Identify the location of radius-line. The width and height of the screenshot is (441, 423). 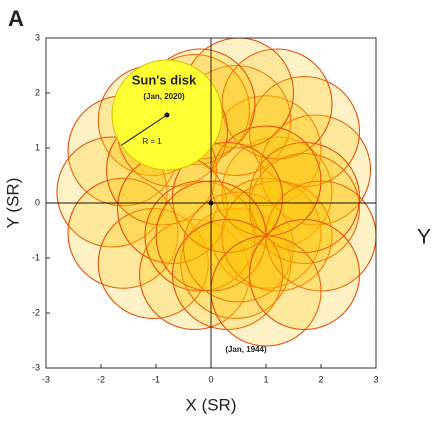
(144, 130).